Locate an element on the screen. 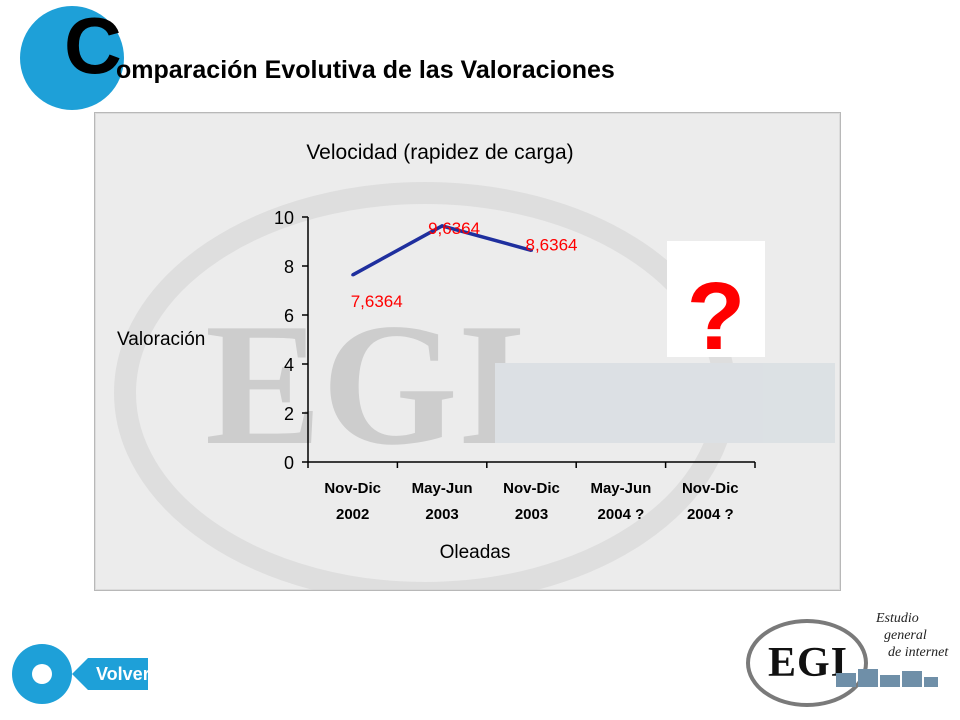 This screenshot has height=720, width=960. watermark-text: EGI is located at coordinates (365, 384).